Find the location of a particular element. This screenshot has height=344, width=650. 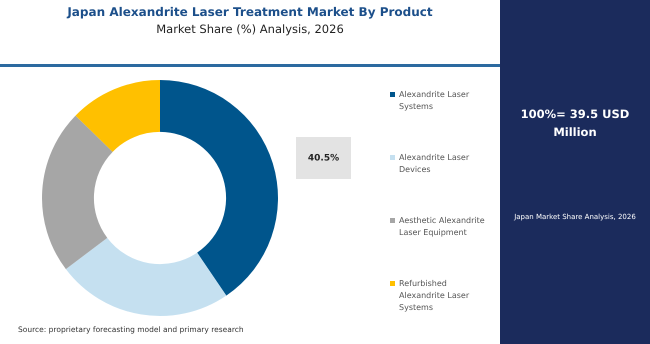

chart-subtitle: Market Share (%) Analysis, 2026 is located at coordinates (250, 29).